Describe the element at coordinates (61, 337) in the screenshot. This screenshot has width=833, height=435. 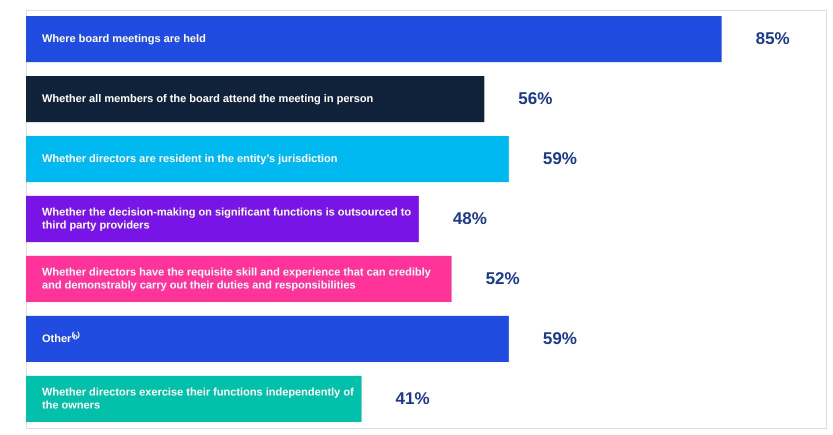
I see `y-tick-label: Other⁽ᵇ⁾` at that location.